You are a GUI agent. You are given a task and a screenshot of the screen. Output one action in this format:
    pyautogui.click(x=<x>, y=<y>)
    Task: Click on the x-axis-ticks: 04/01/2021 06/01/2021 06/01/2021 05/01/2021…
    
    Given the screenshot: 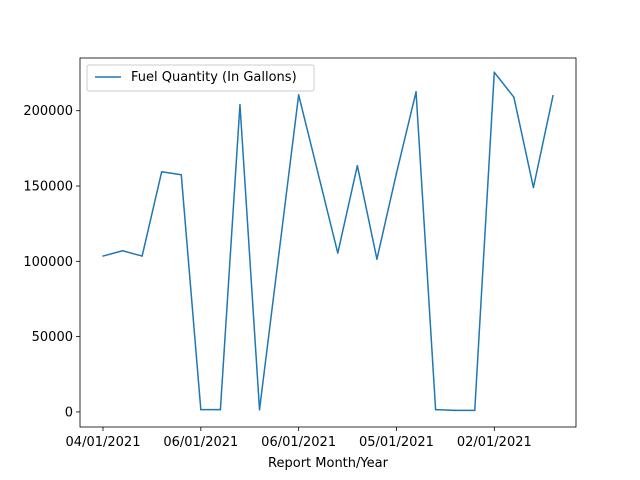 What is the action you would take?
    pyautogui.click(x=299, y=438)
    